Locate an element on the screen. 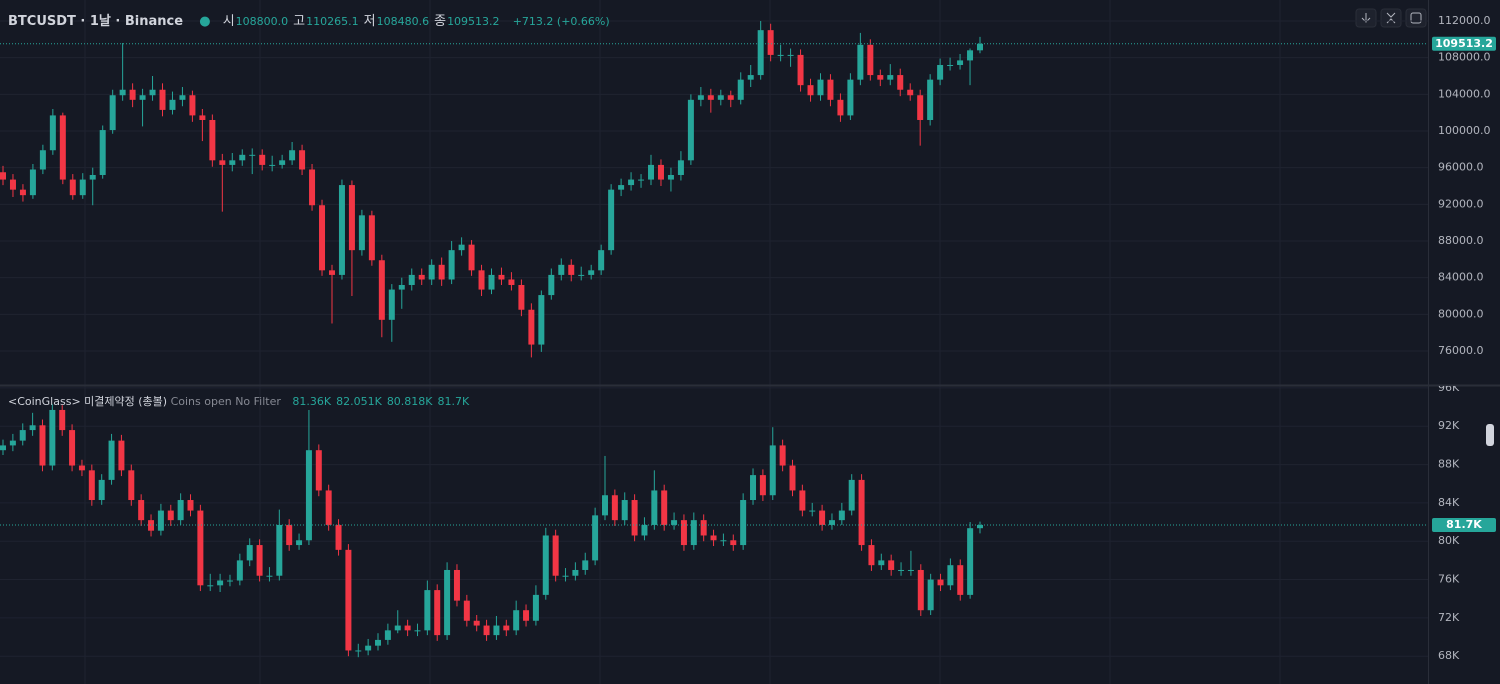  legend-label: 시 is located at coordinates (228, 21).